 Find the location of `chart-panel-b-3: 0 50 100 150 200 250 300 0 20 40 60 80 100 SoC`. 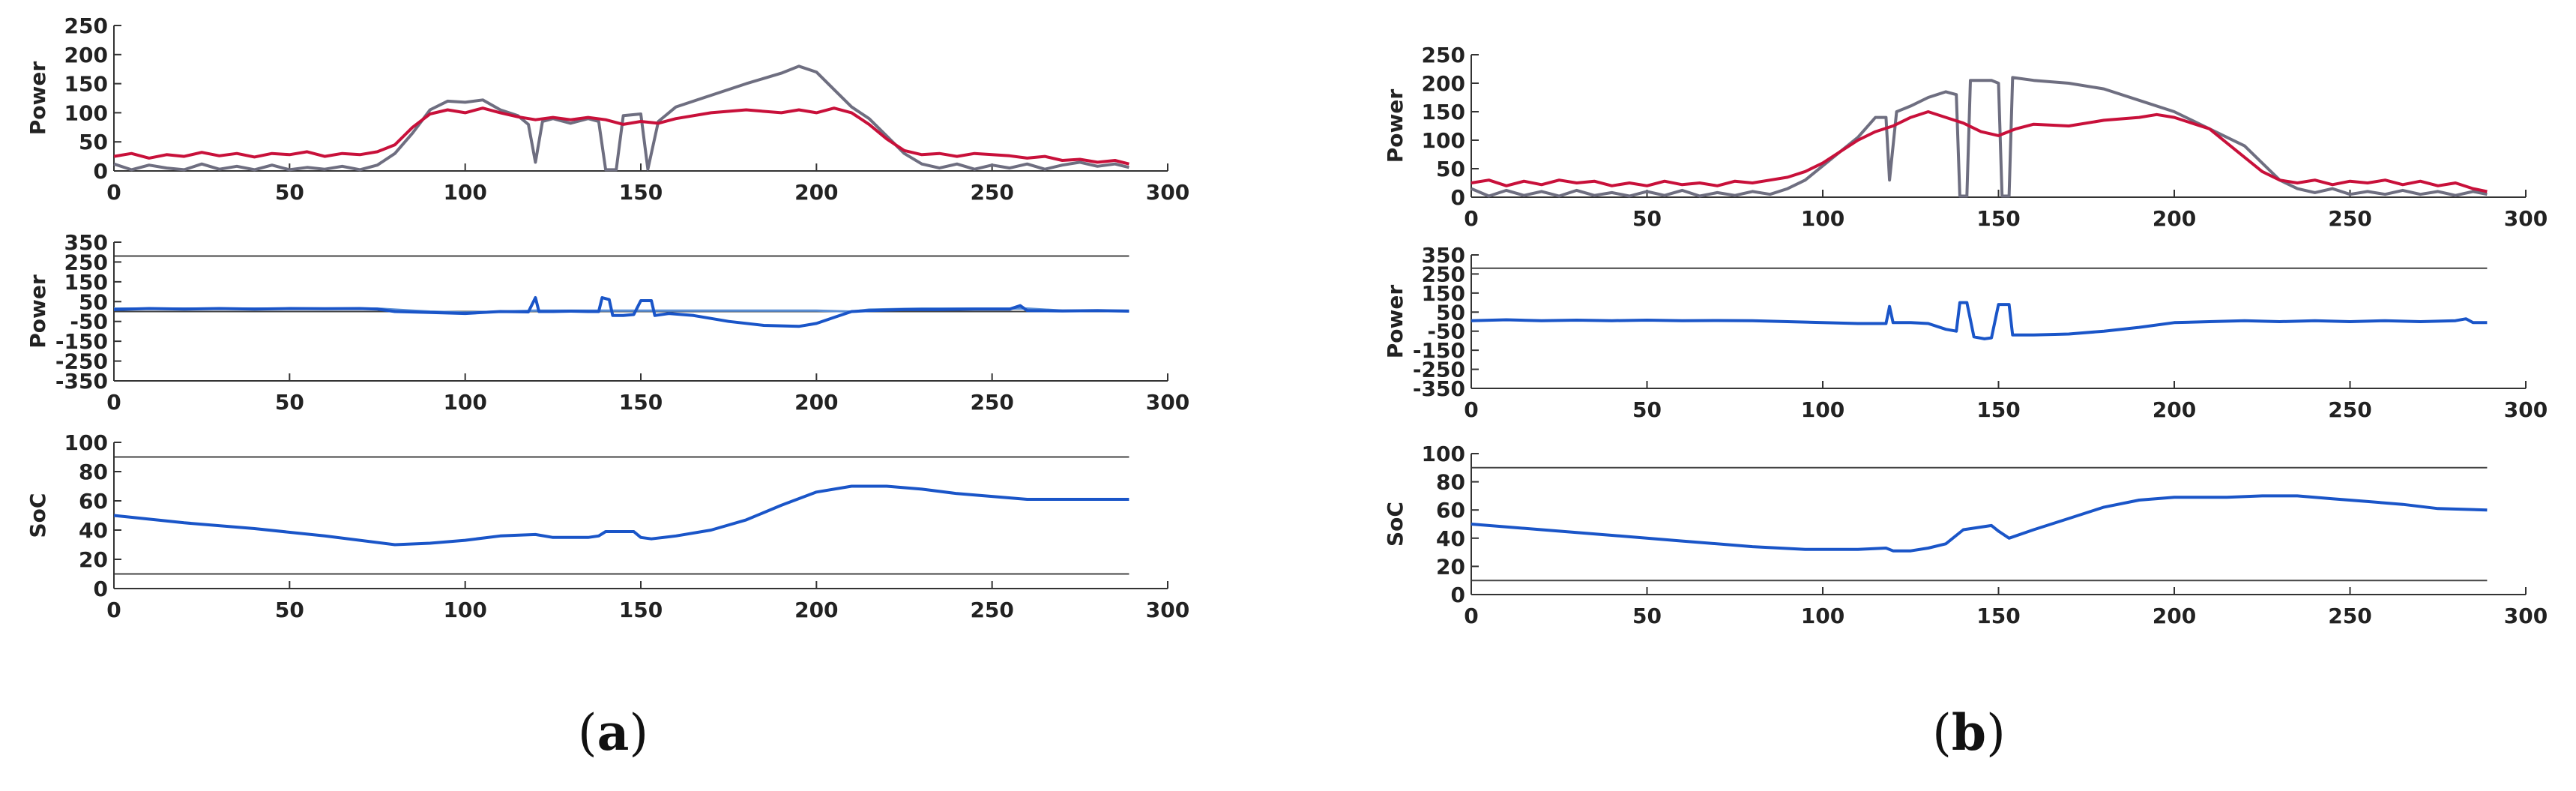

chart-panel-b-3: 0 50 100 150 200 250 300 0 20 40 60 80 100 SoC is located at coordinates (1966, 535).